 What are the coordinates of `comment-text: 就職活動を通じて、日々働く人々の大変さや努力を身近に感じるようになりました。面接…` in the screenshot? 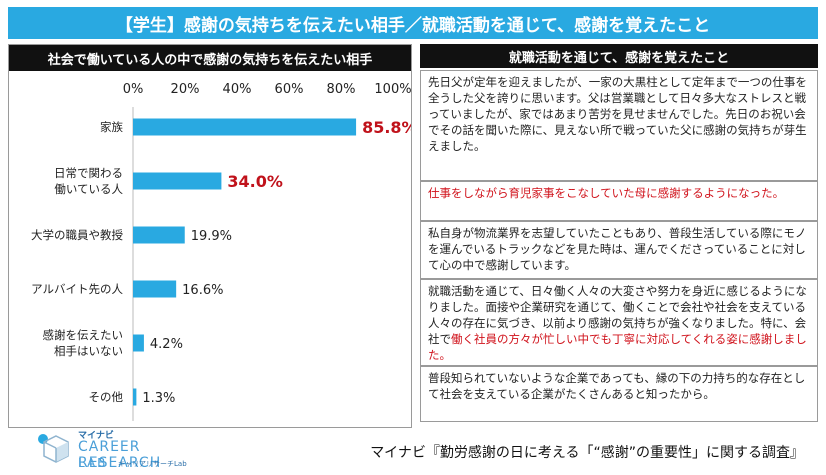 It's located at (617, 315).